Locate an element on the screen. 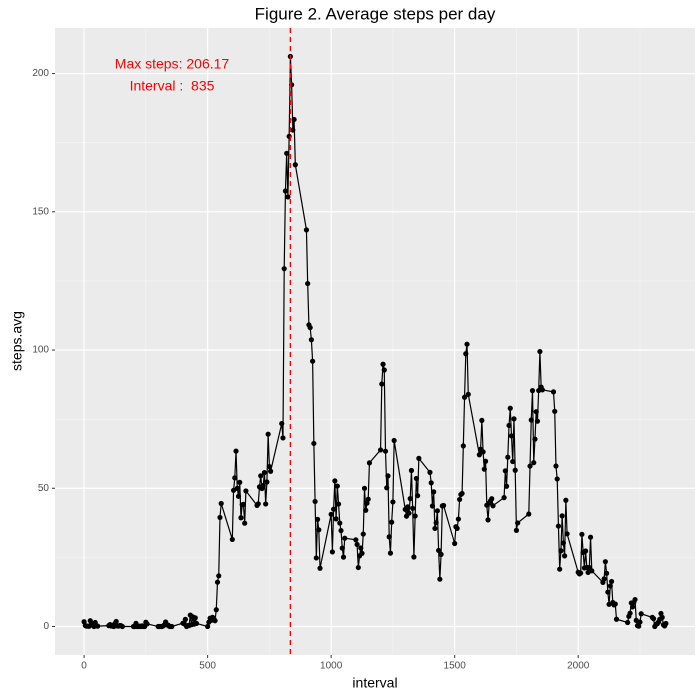 The width and height of the screenshot is (700, 700). y-axis-title: steps.avg is located at coordinates (17, 341).